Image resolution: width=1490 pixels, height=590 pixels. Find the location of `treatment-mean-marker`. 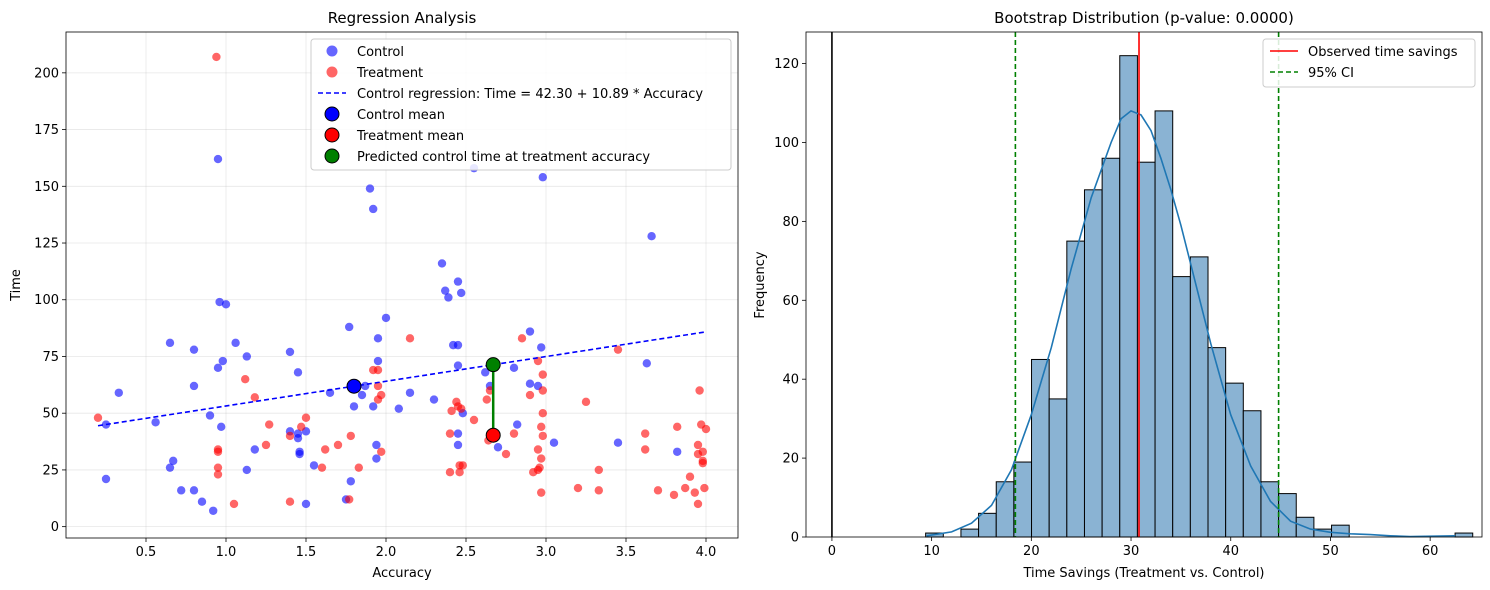

treatment-mean-marker is located at coordinates (493, 435).